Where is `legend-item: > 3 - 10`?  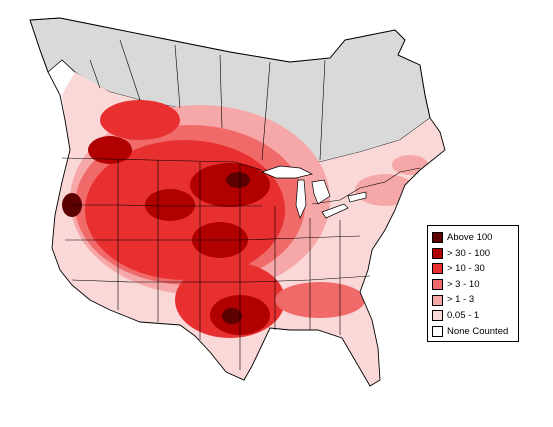 legend-item: > 3 - 10 is located at coordinates (475, 285).